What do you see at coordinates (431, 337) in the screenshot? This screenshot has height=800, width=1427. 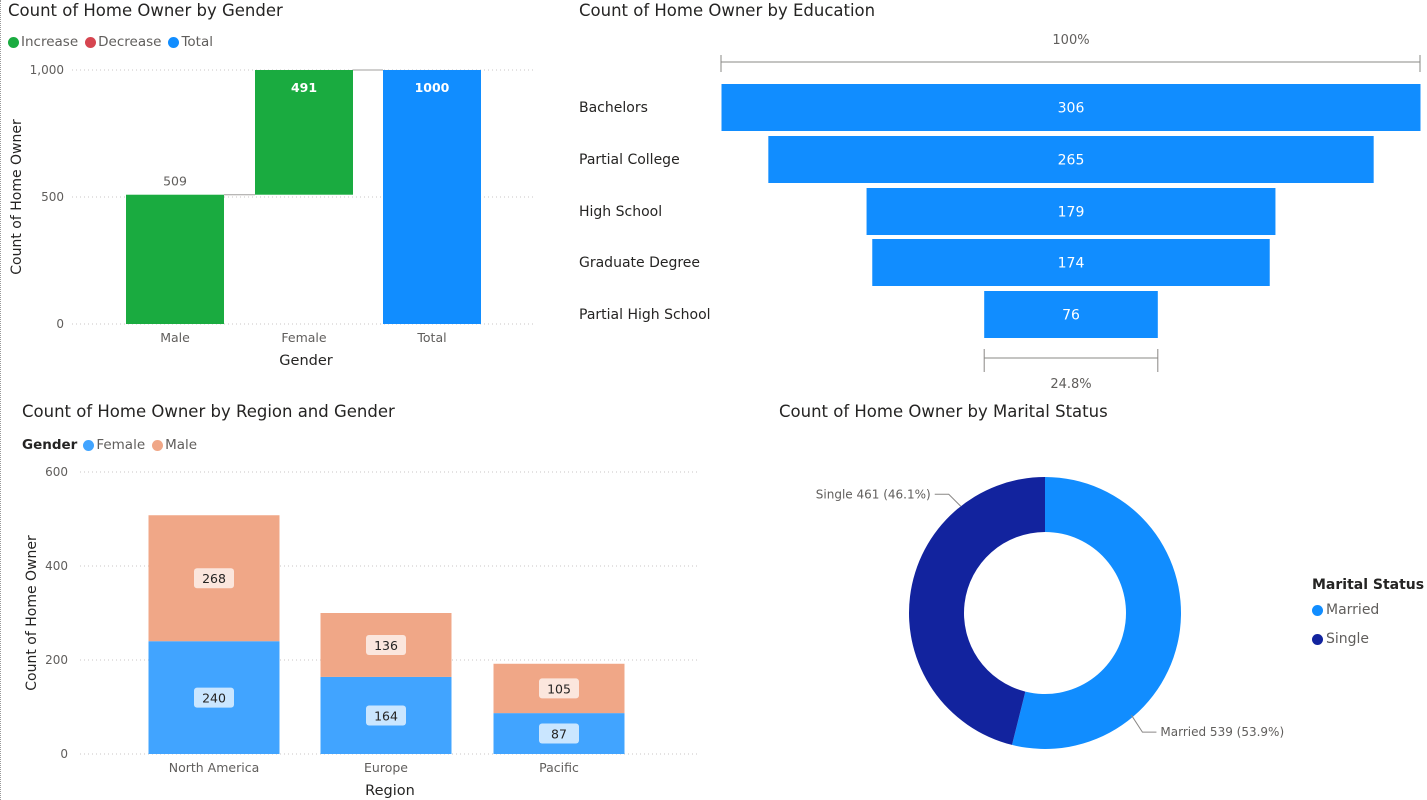 I see `gender-x-tick-label: Total` at bounding box center [431, 337].